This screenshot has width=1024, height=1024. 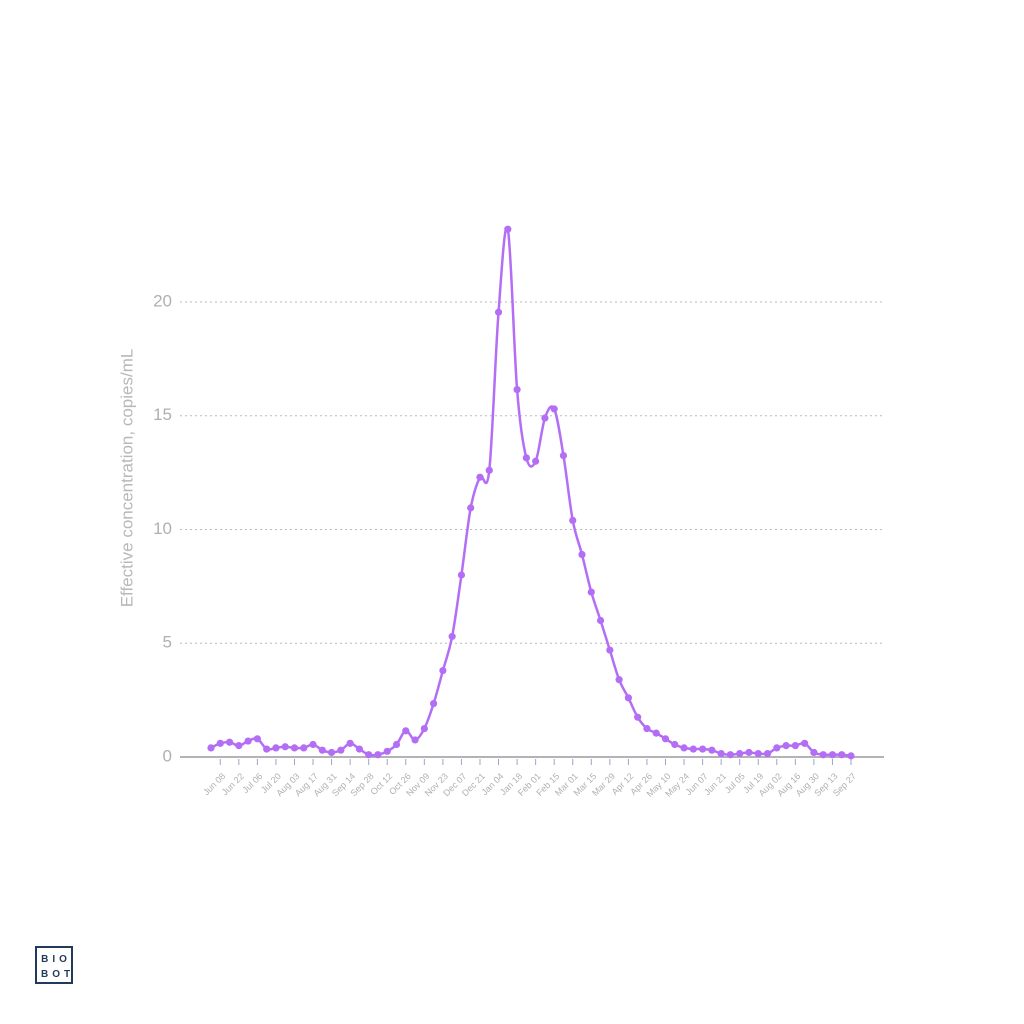 I want to click on y-tick-label: 10, so click(x=162, y=528).